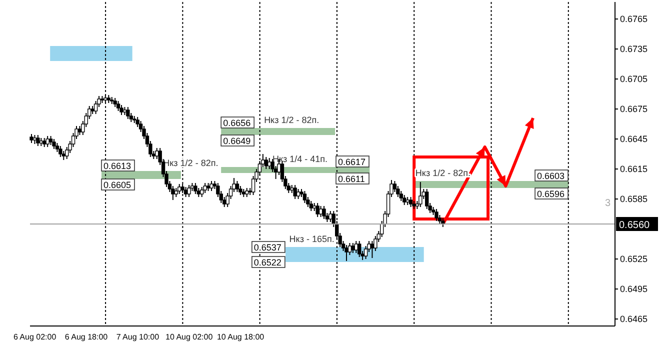 The width and height of the screenshot is (665, 346). Describe the element at coordinates (237, 123) in the screenshot. I see `annotation: 0.6656` at that location.